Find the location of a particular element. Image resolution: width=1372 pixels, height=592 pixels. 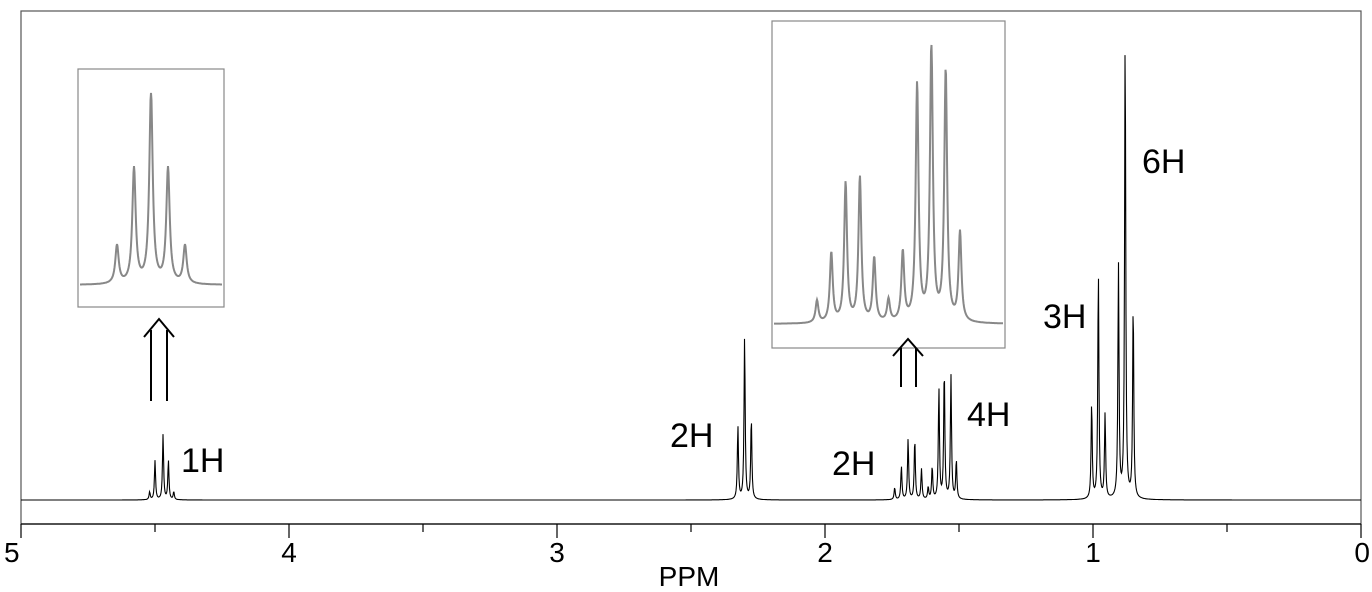

x-axis-tick-labels: 5 4 3 2 1 0 is located at coordinates (687, 552).